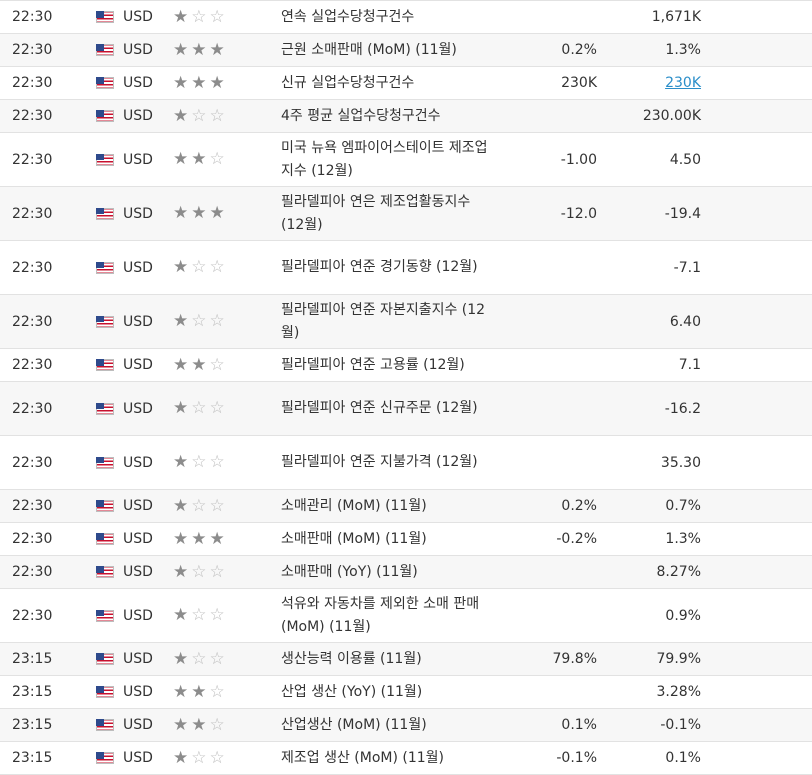 This screenshot has height=775, width=812. What do you see at coordinates (676, 17) in the screenshot?
I see `previous-value: 1,671K` at bounding box center [676, 17].